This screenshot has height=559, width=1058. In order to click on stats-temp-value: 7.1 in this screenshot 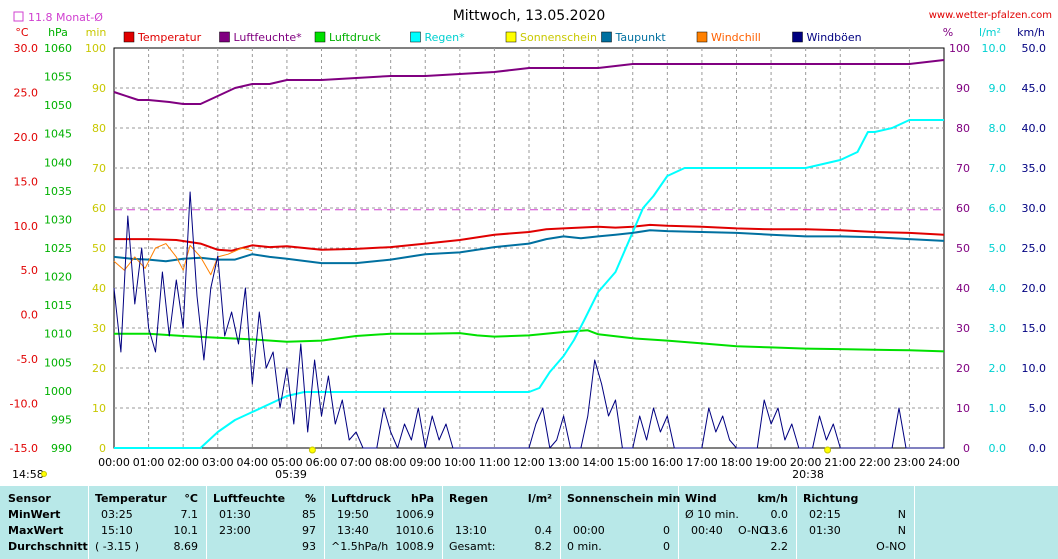, I will do `click(189, 514)`.